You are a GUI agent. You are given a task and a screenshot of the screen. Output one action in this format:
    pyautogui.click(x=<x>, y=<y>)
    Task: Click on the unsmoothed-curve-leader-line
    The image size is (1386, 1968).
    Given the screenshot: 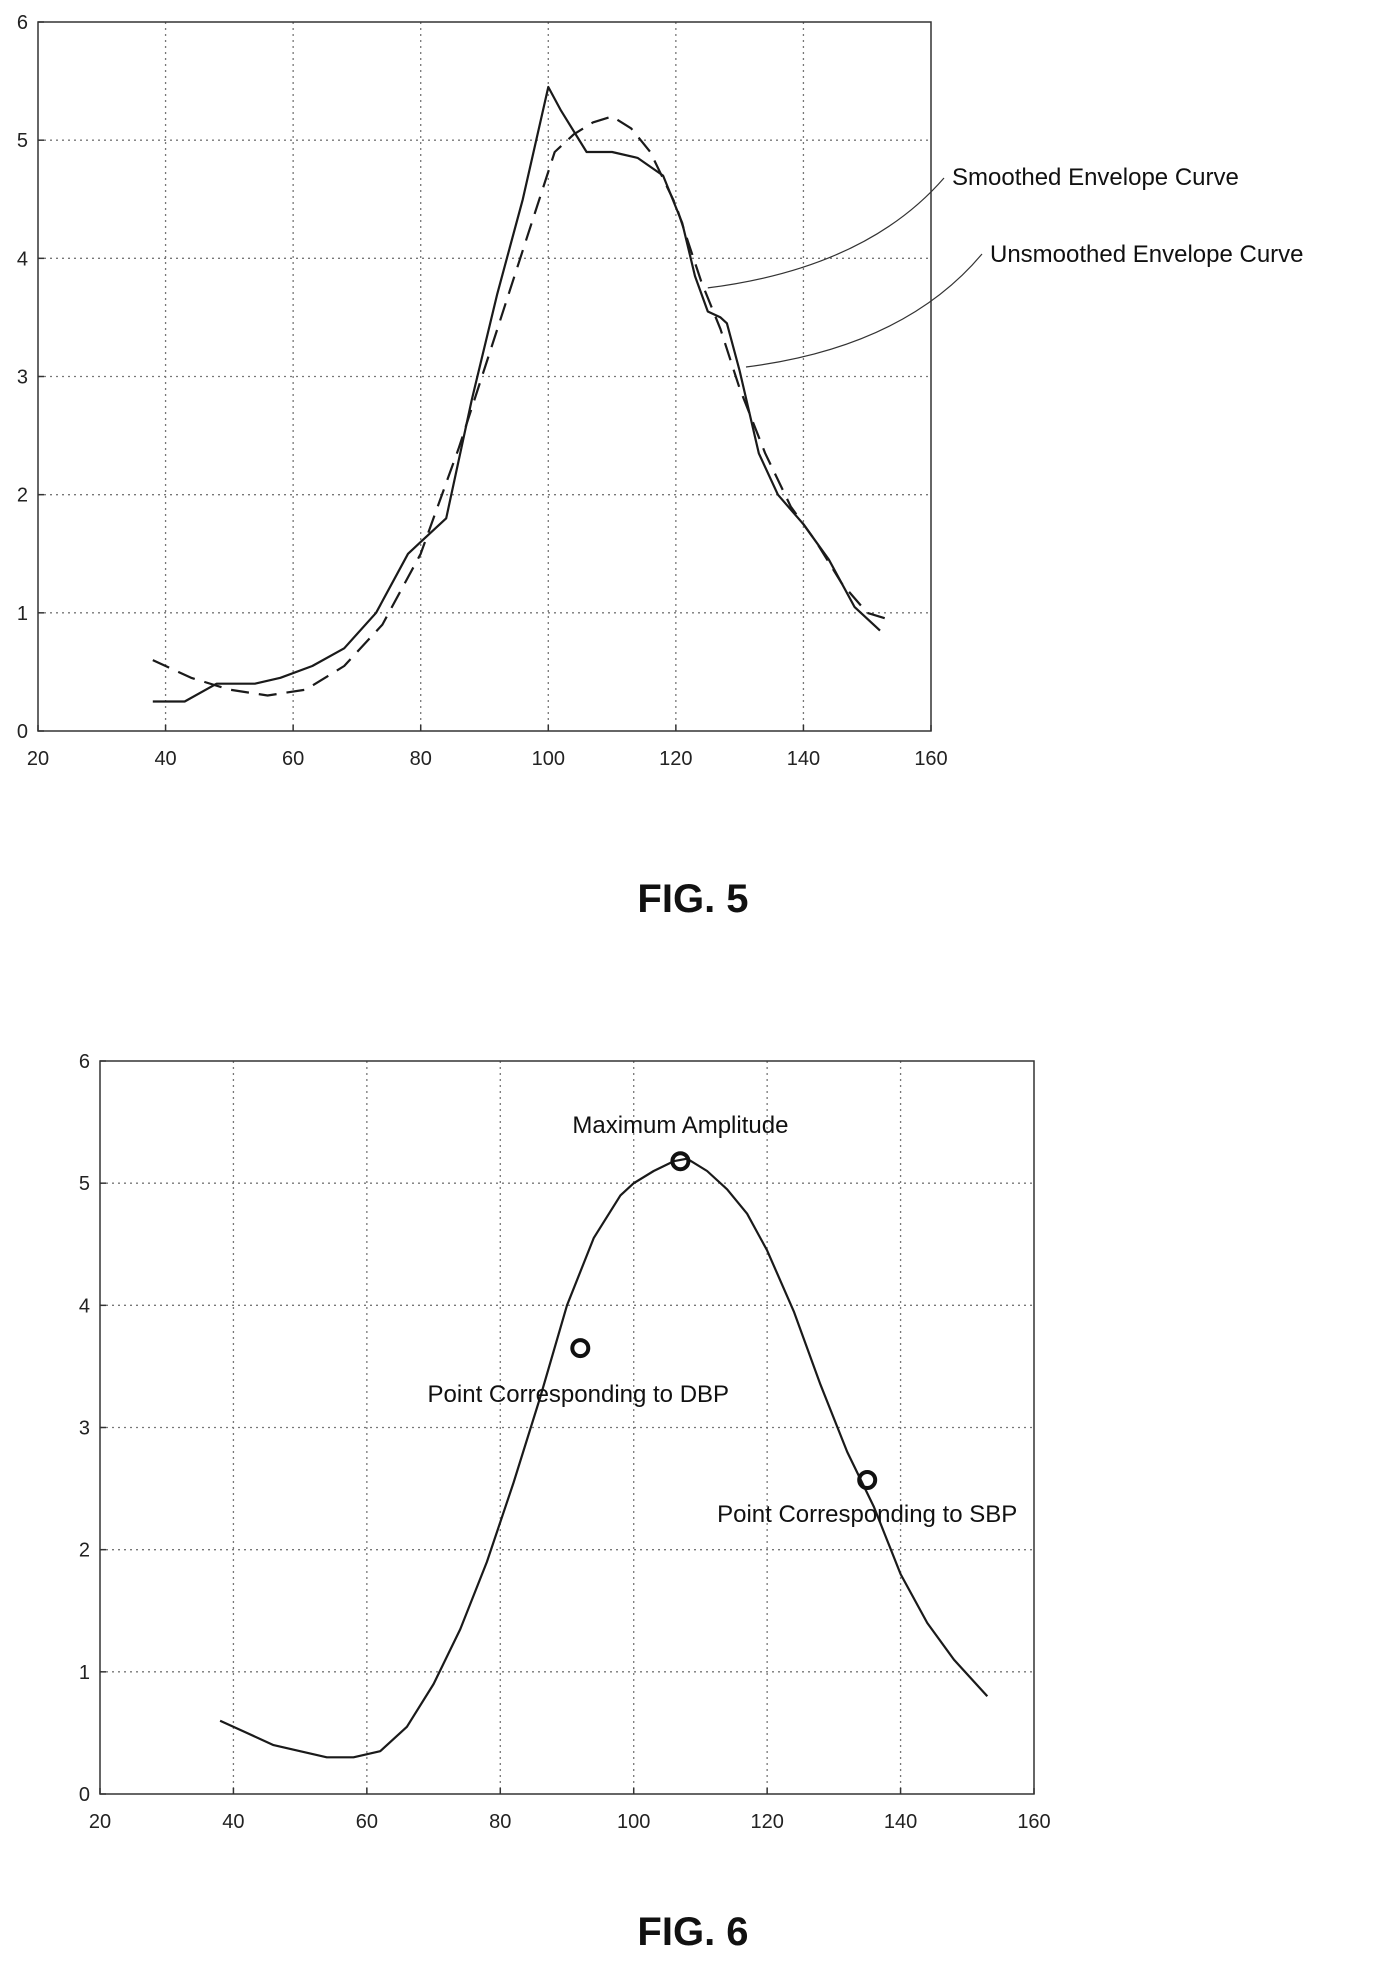 What is the action you would take?
    pyautogui.click(x=864, y=310)
    